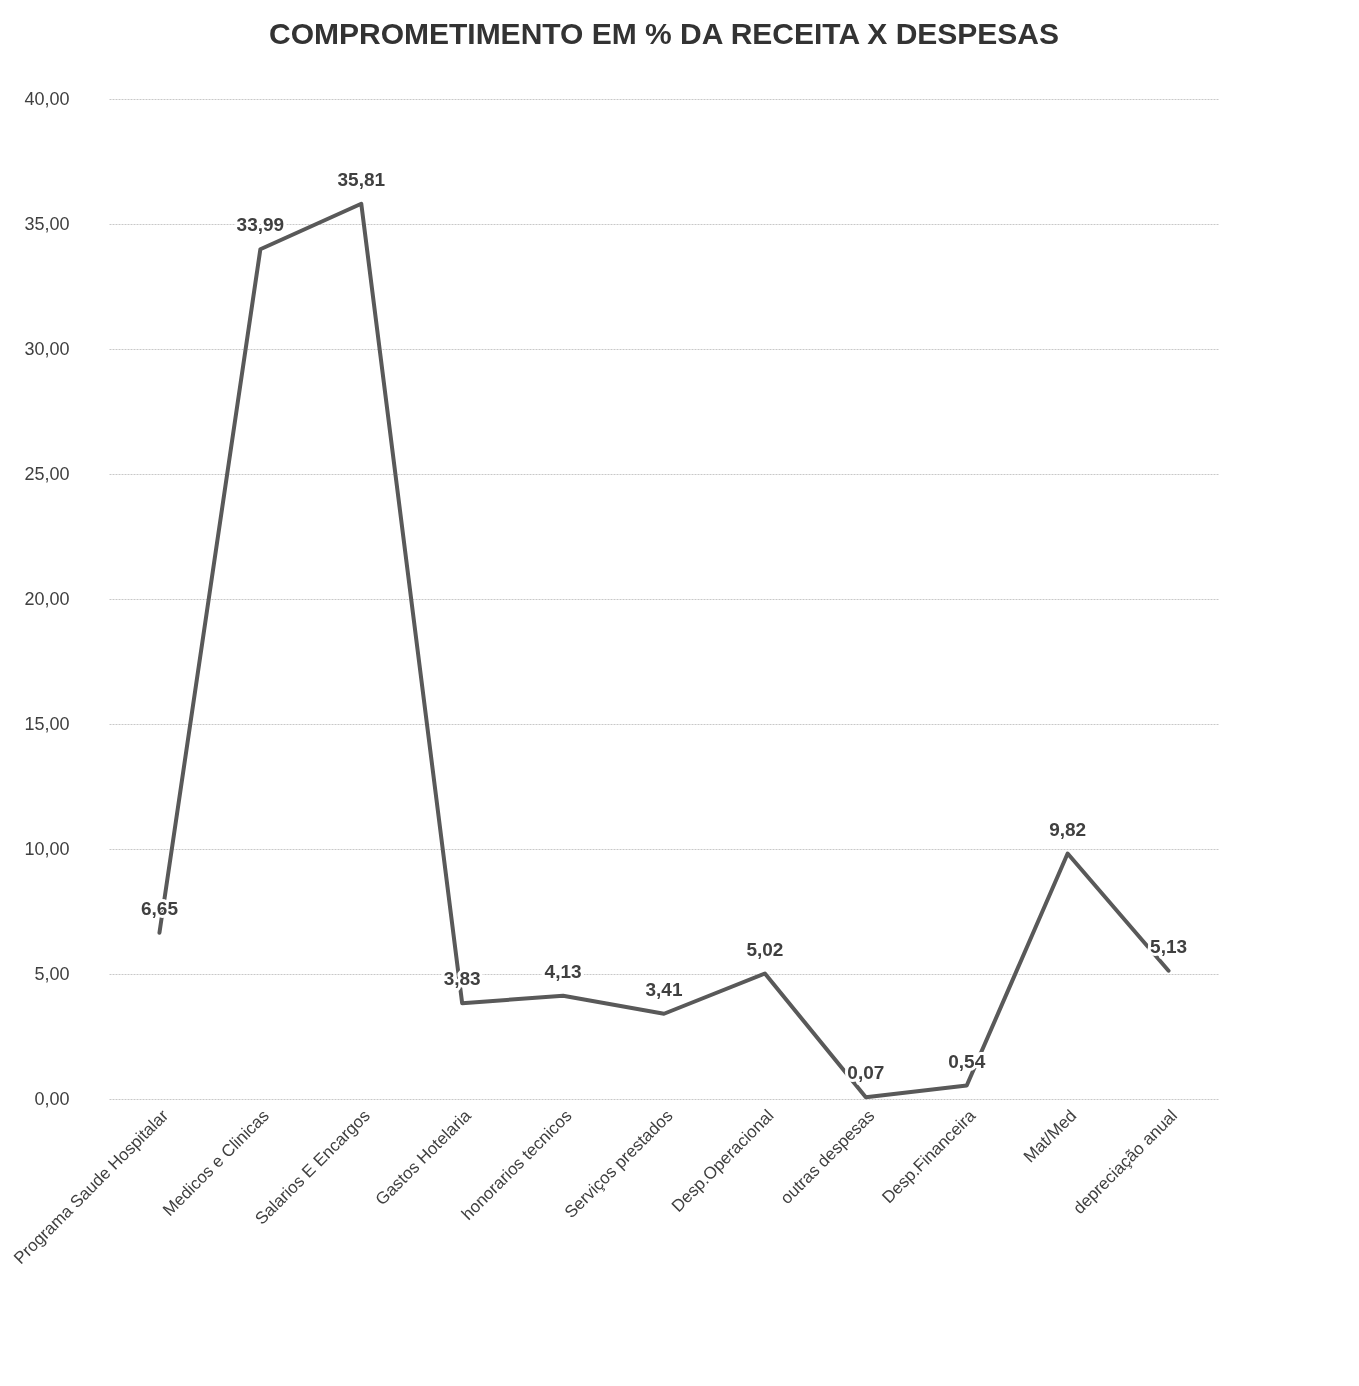 Image resolution: width=1359 pixels, height=1386 pixels. I want to click on y-tick-label: 20,00, so click(47, 598).